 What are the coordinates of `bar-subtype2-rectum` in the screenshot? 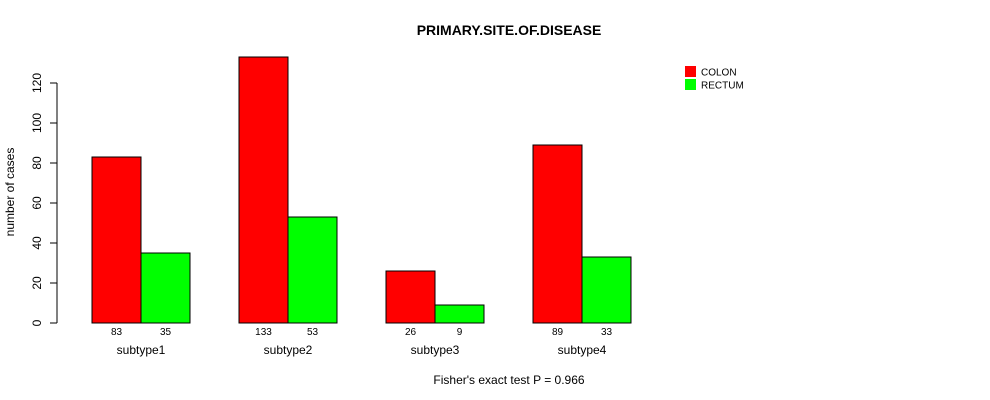 It's located at (312, 270).